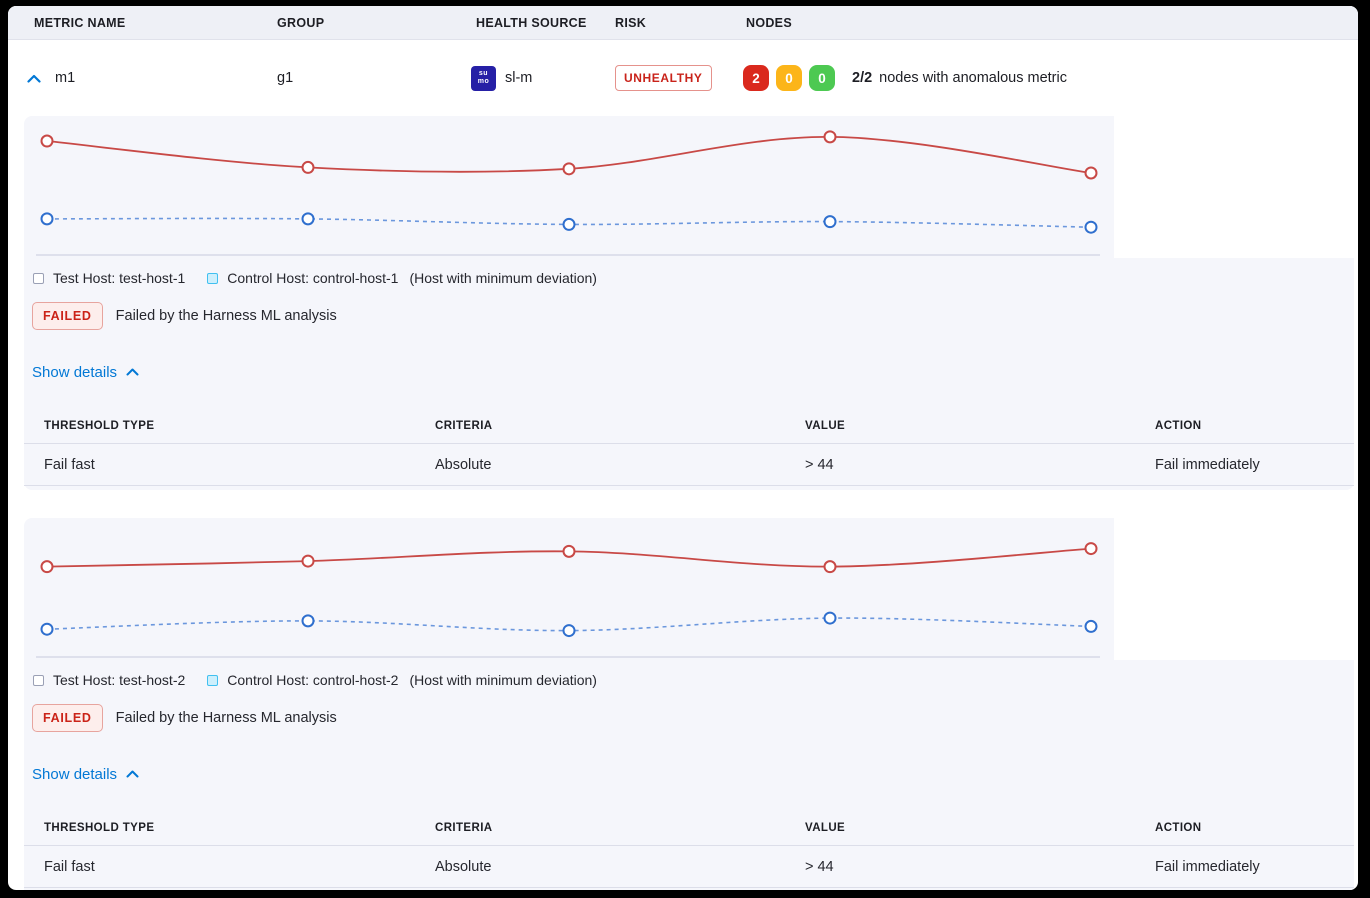  Describe the element at coordinates (631, 22) in the screenshot. I see `column-header-risk: RISK` at that location.